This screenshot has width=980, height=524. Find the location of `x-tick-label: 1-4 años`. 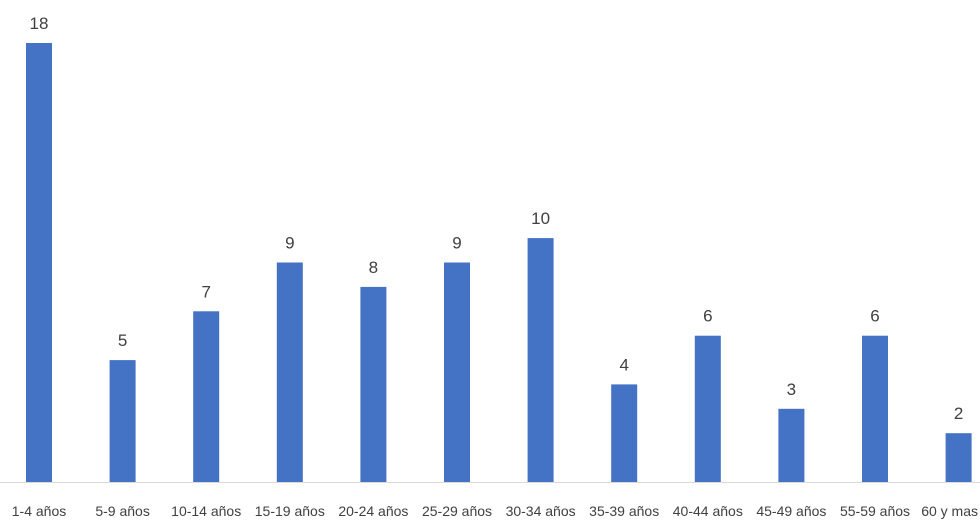

x-tick-label: 1-4 años is located at coordinates (39, 511).